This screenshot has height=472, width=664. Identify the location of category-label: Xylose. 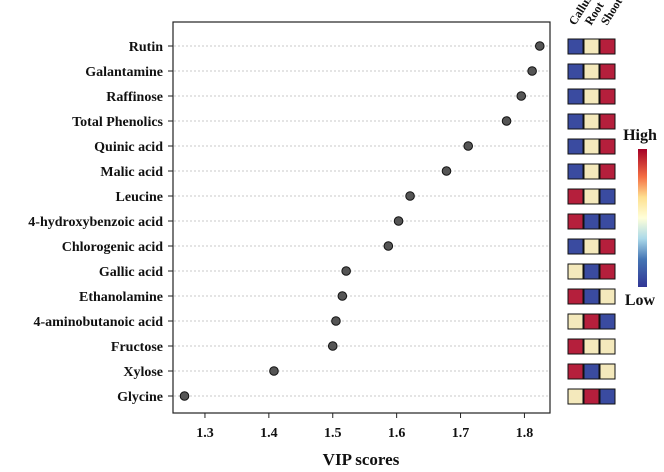
(143, 372).